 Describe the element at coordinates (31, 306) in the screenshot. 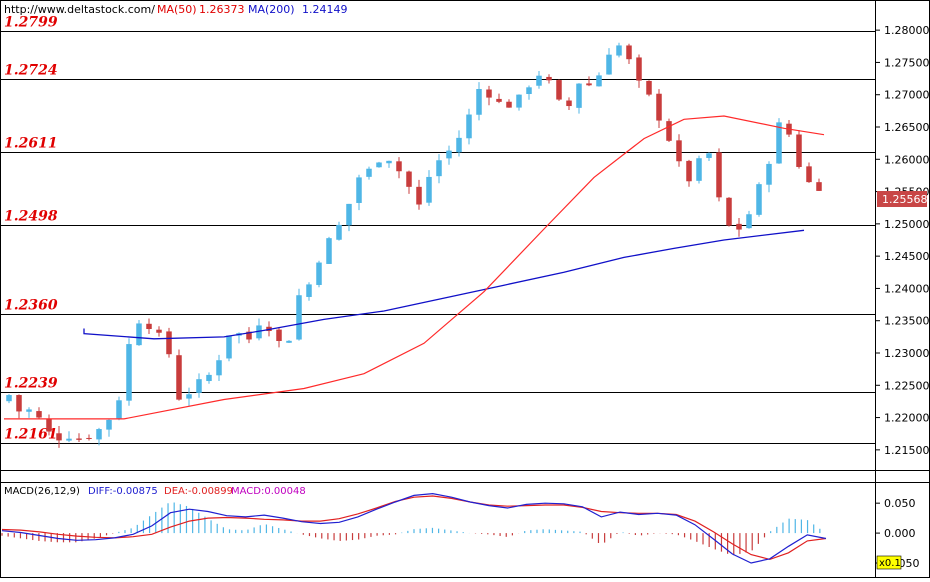

I see `level-label: 1.2360` at that location.